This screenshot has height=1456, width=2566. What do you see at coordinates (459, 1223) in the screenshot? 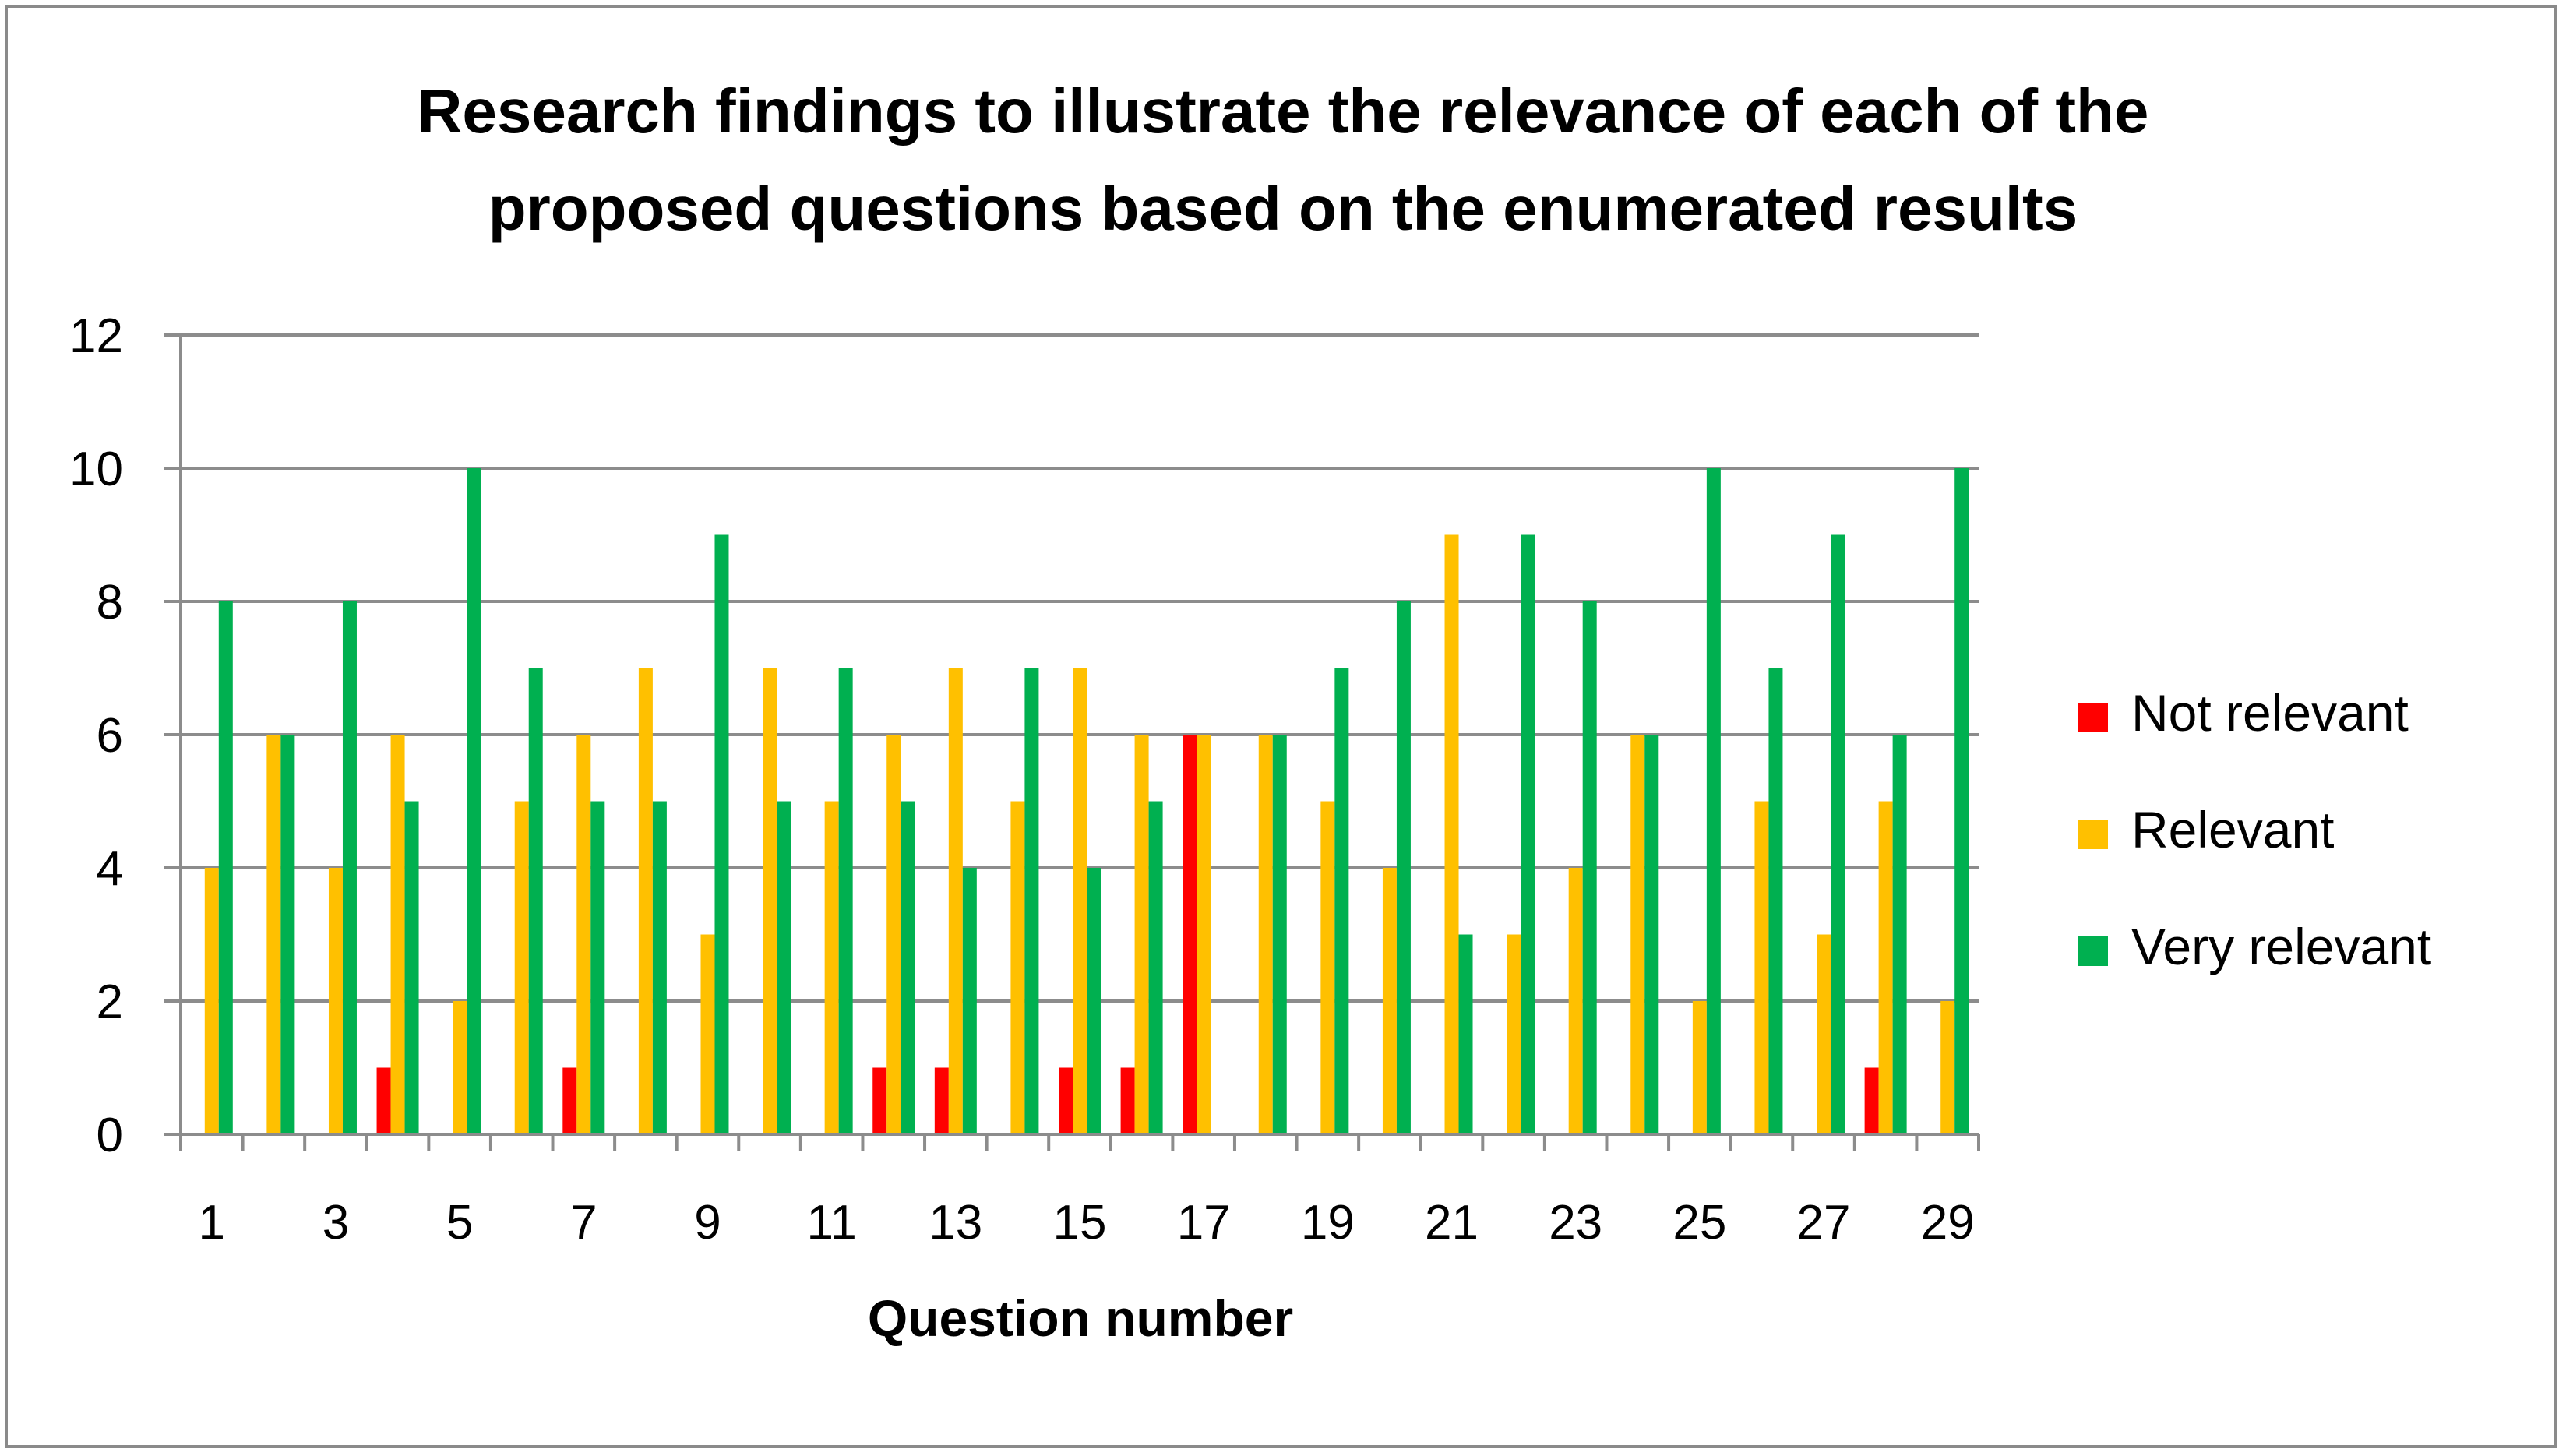
I see `x-tick-label: 5` at bounding box center [459, 1223].